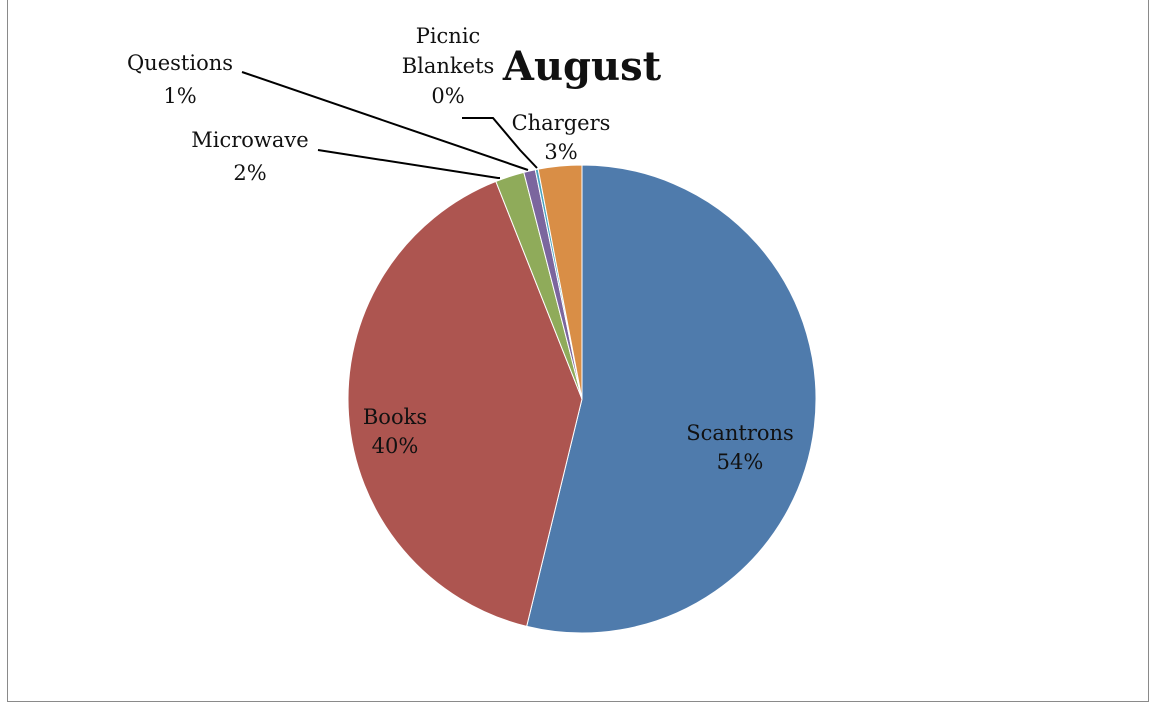 This screenshot has height=704, width=1151. I want to click on slice-percent-books: 40%, so click(395, 446).